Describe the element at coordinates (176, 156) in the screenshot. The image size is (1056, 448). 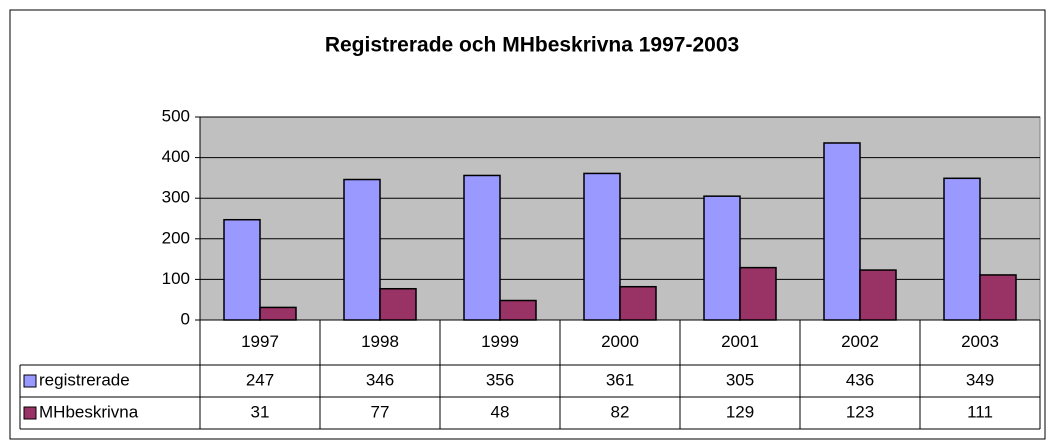
I see `y-tick-label: 400` at that location.